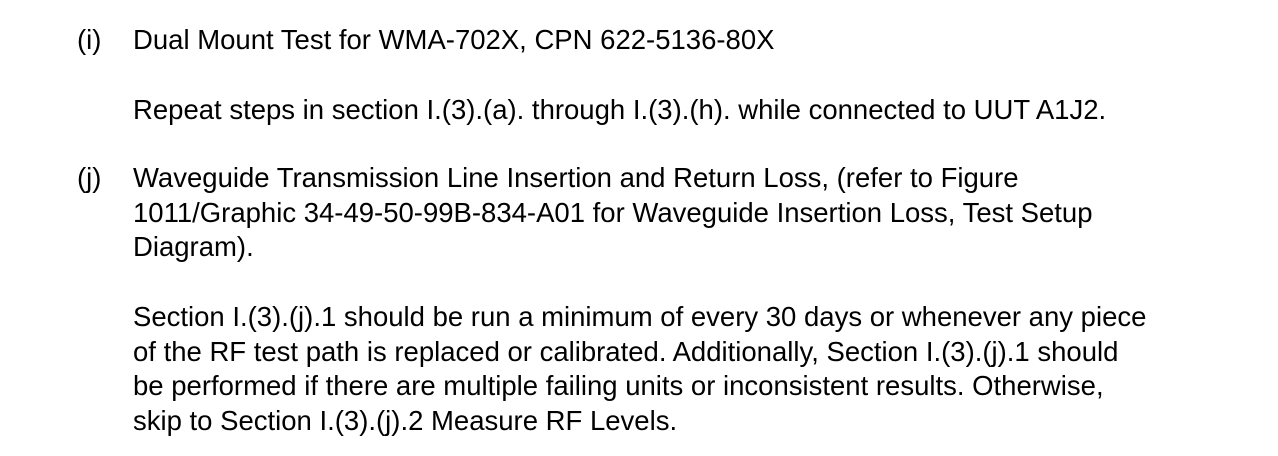 This screenshot has height=456, width=1278. I want to click on section-j-label: (j), so click(89, 177).